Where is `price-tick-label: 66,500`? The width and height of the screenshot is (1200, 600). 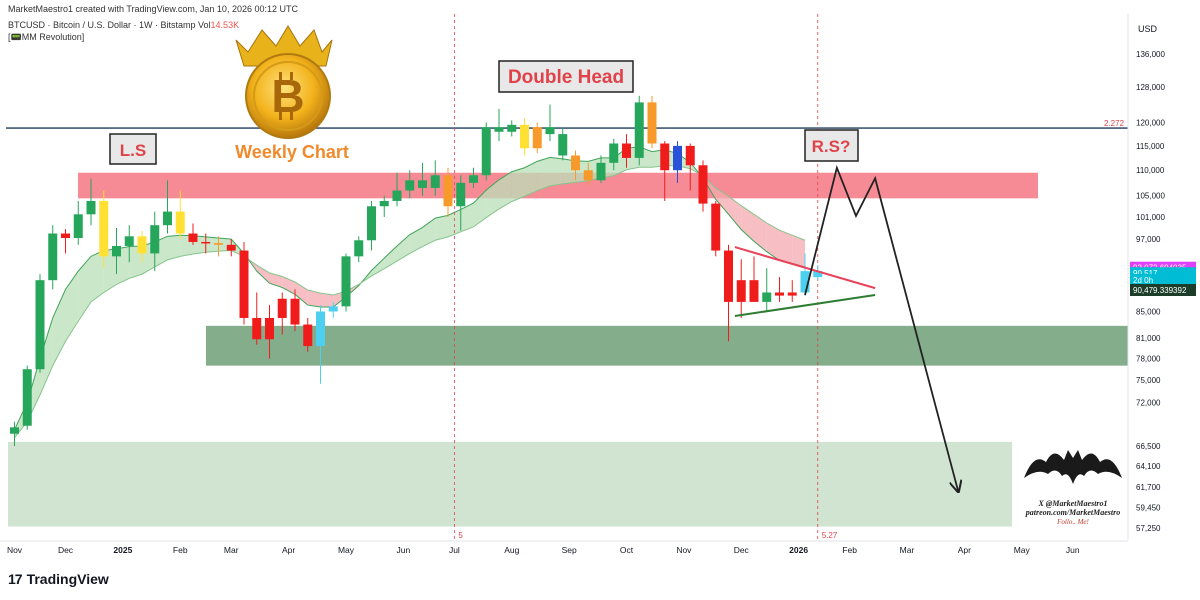 price-tick-label: 66,500 is located at coordinates (1148, 446).